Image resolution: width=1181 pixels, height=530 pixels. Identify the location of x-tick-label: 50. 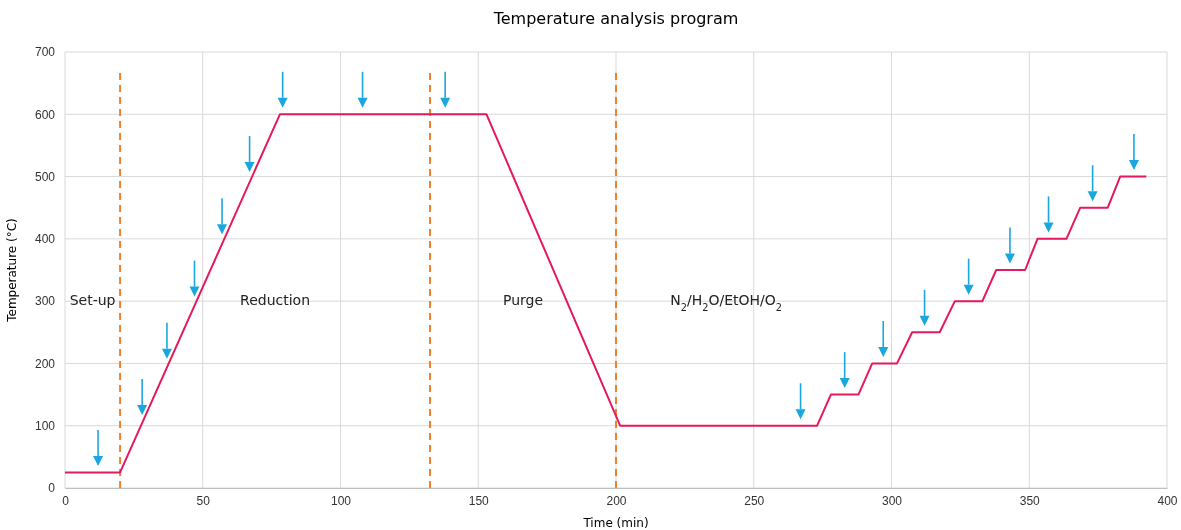
(203, 500).